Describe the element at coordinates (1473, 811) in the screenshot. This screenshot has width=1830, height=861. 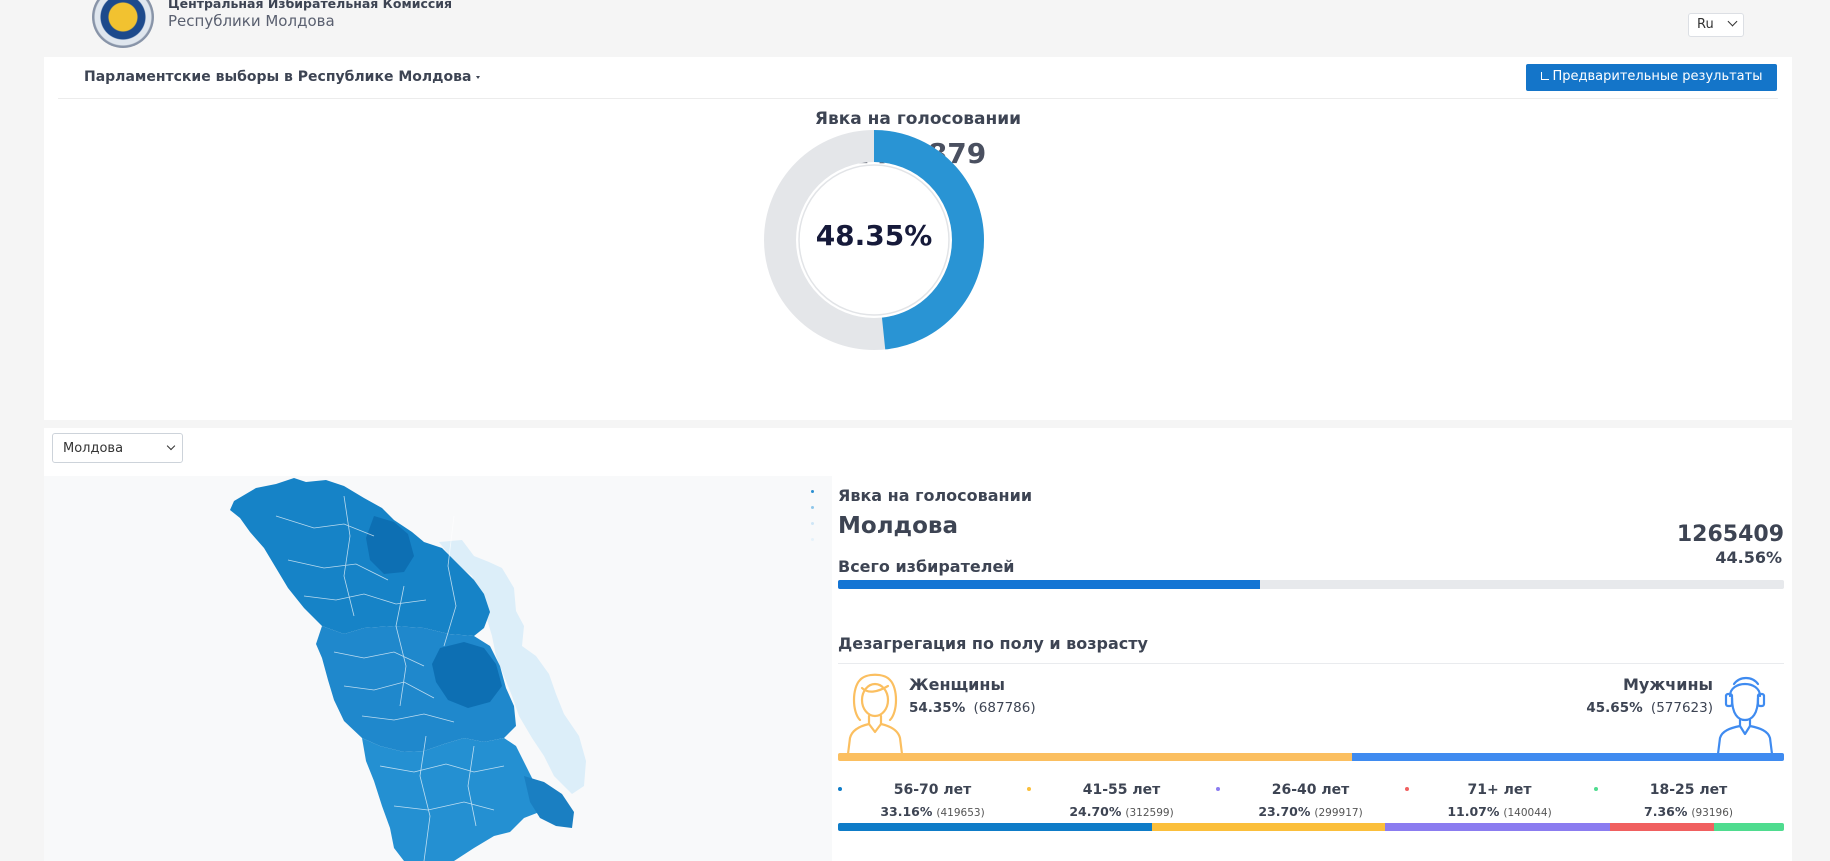
I see `age-group-percent: 11.07%` at that location.